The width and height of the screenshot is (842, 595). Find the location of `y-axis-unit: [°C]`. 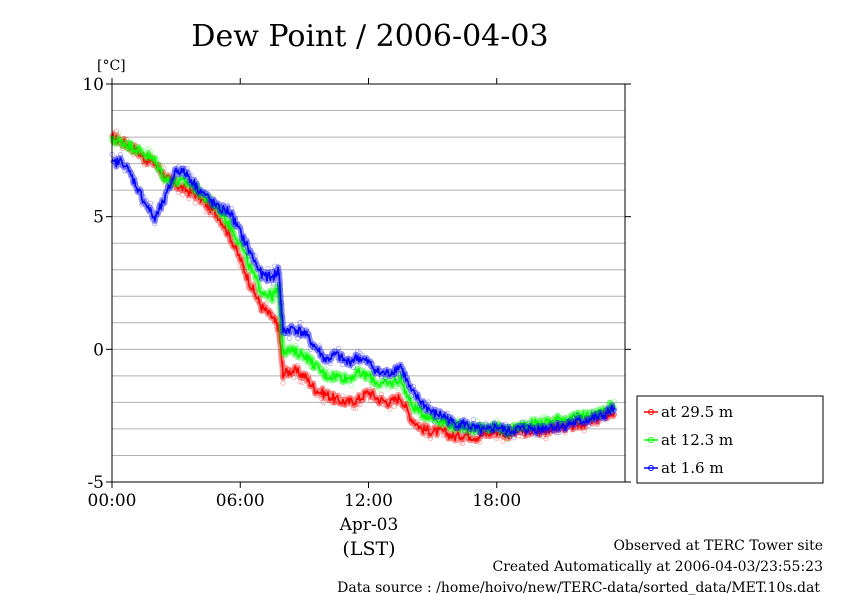

y-axis-unit: [°C] is located at coordinates (111, 66).